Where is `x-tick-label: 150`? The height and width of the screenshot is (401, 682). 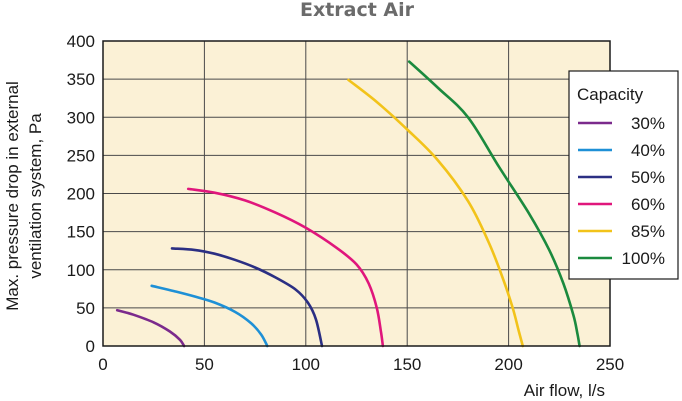
x-tick-label: 150 is located at coordinates (407, 364).